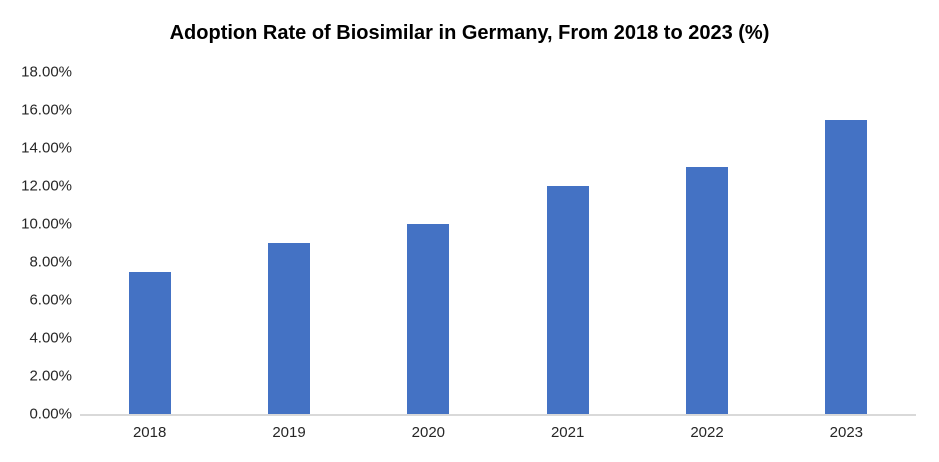 This screenshot has height=462, width=939. What do you see at coordinates (50, 300) in the screenshot?
I see `y-axis-tick-label: 6.00%` at bounding box center [50, 300].